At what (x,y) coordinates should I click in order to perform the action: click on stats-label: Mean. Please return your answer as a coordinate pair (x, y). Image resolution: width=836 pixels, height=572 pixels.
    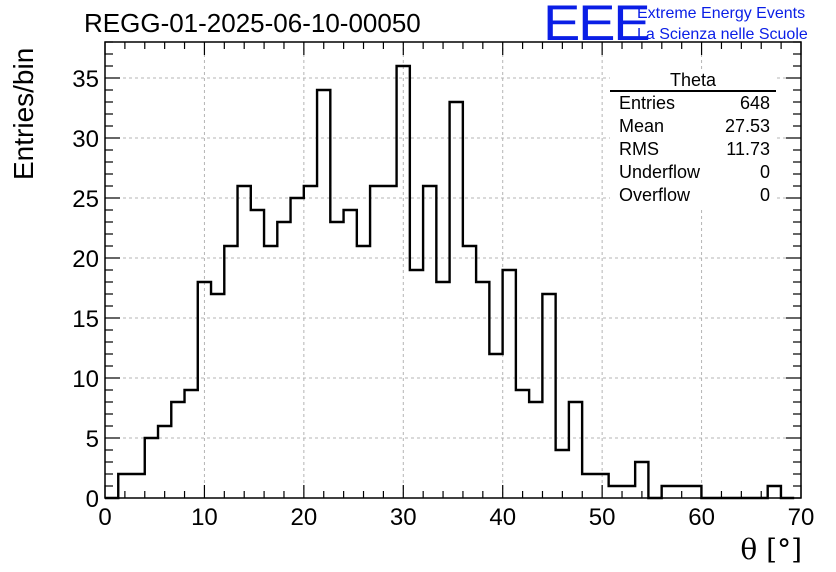
    Looking at the image, I should click on (642, 126).